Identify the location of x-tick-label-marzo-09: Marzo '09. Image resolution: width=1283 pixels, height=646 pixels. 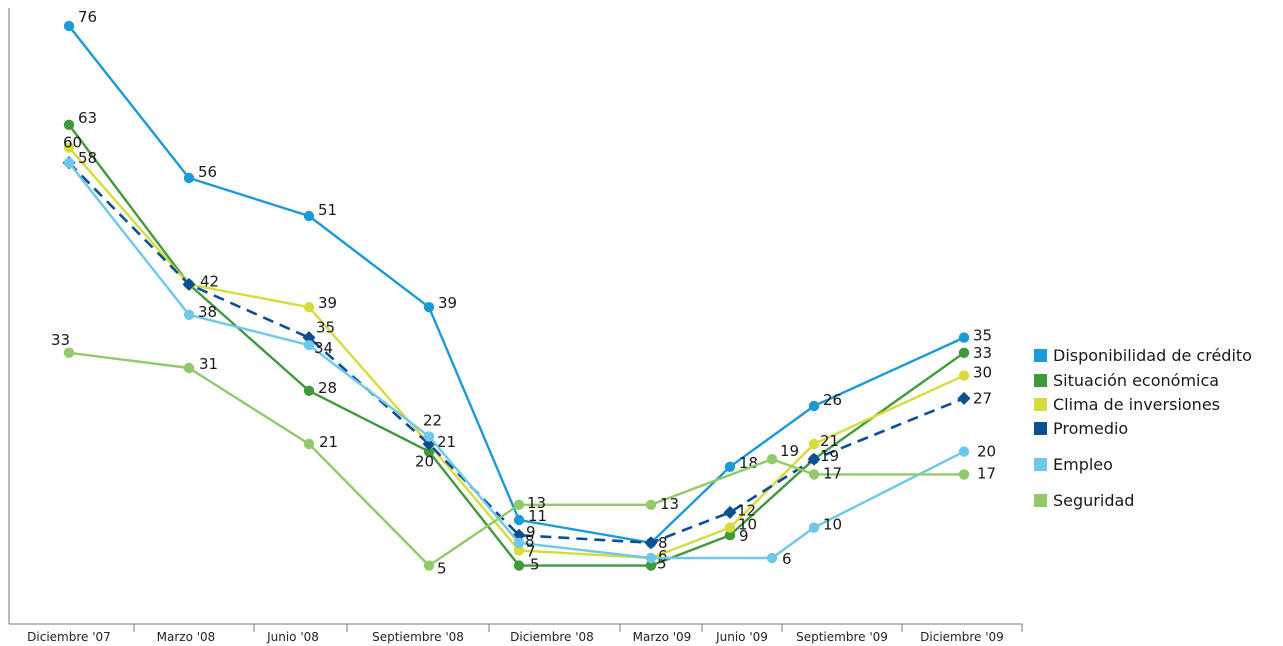
(662, 637).